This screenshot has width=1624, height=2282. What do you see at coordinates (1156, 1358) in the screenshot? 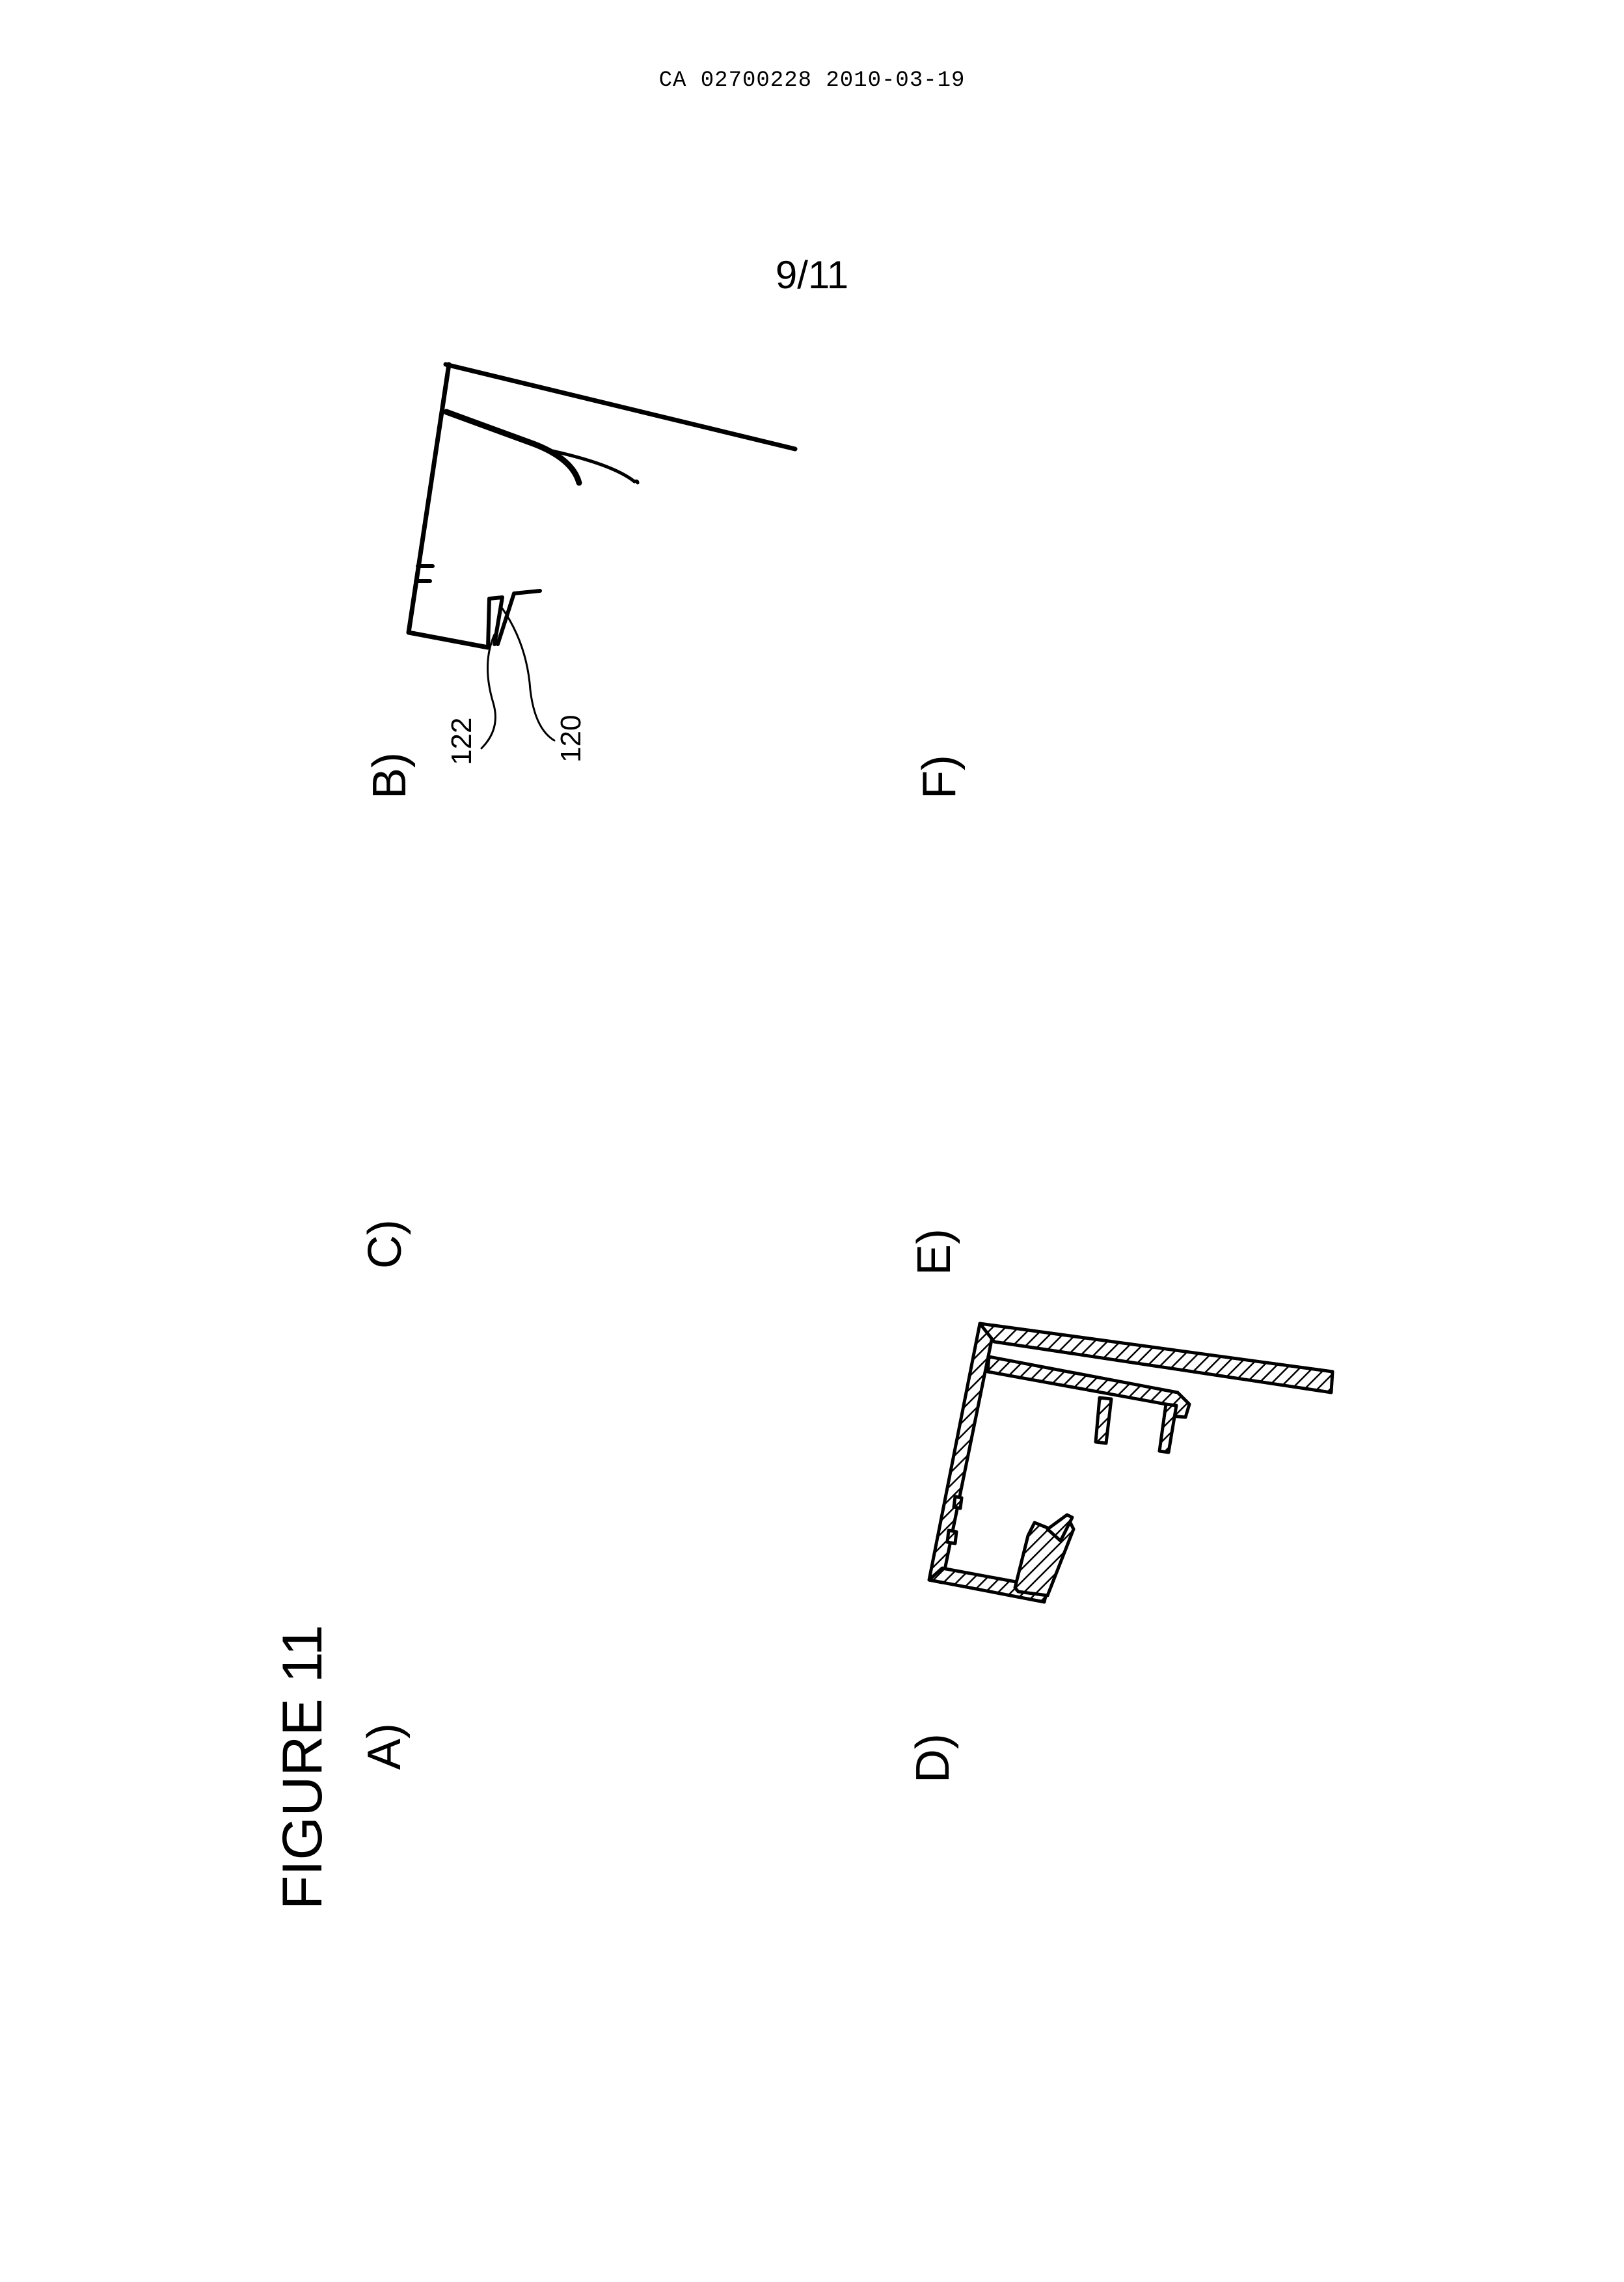
I see `section-top-flange` at bounding box center [1156, 1358].